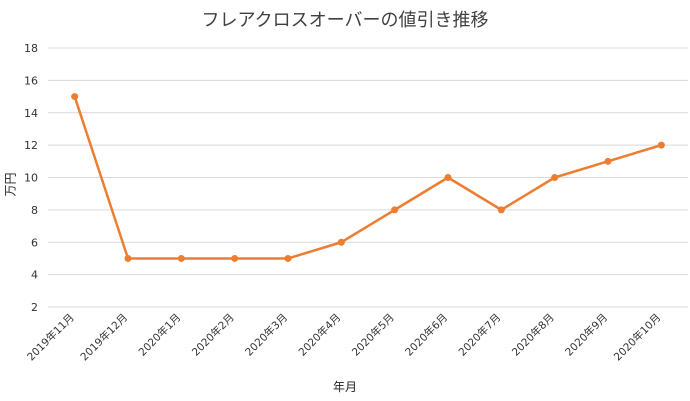 The width and height of the screenshot is (690, 401). What do you see at coordinates (50, 337) in the screenshot?
I see `x-tick-label: 2019年11月` at bounding box center [50, 337].